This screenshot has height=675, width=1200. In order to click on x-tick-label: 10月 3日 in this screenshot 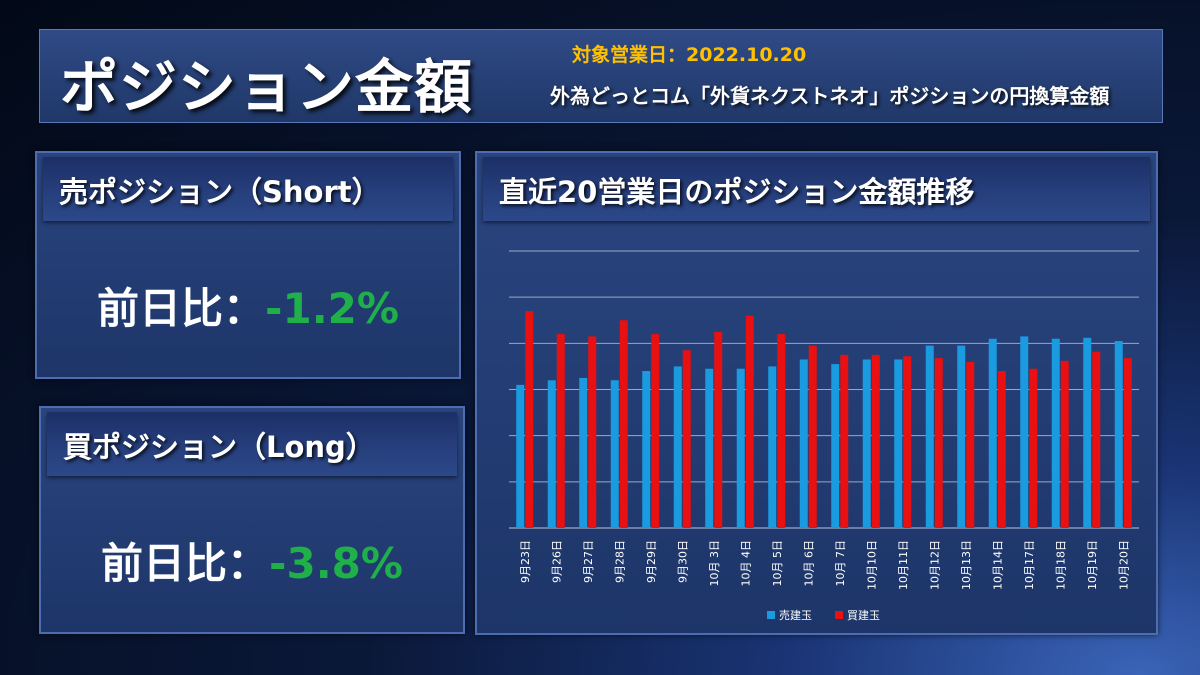, I will do `click(714, 563)`.